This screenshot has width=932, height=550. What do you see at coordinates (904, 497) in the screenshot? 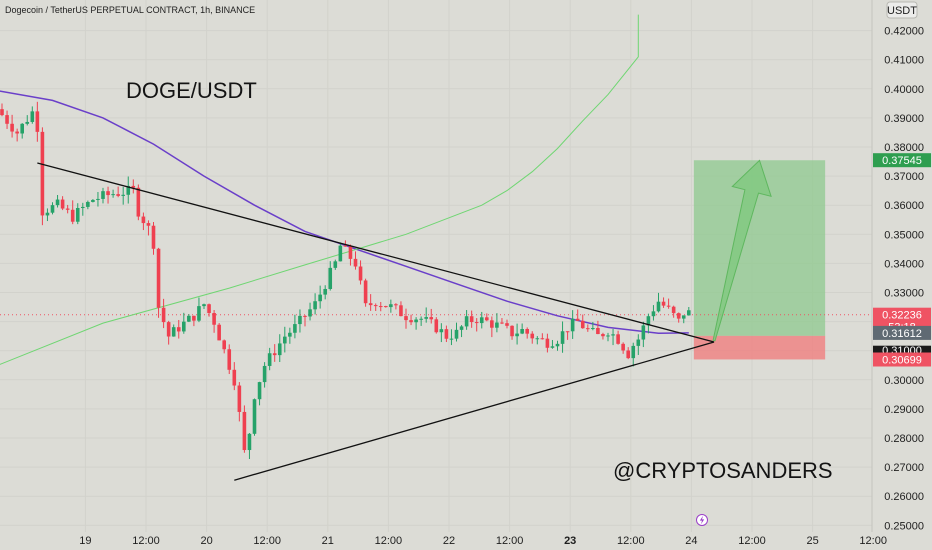
I see `price-tick-label: 0.26000` at bounding box center [904, 497].